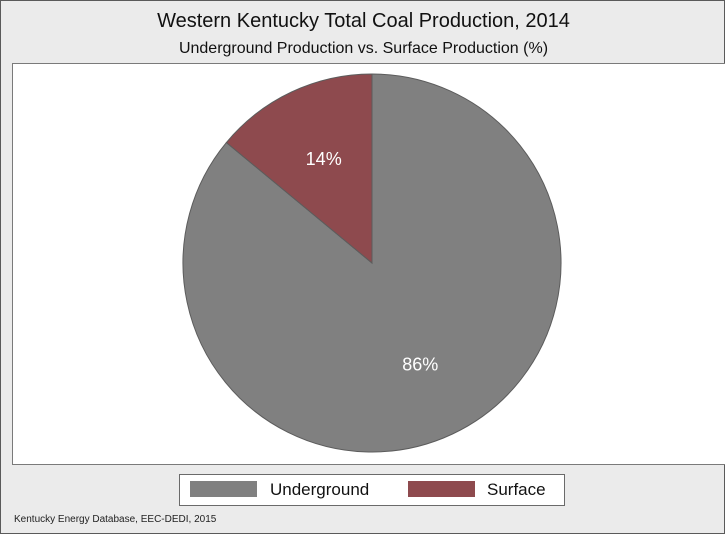 The image size is (725, 534). Describe the element at coordinates (320, 489) in the screenshot. I see `legend-label-underground: Underground` at that location.